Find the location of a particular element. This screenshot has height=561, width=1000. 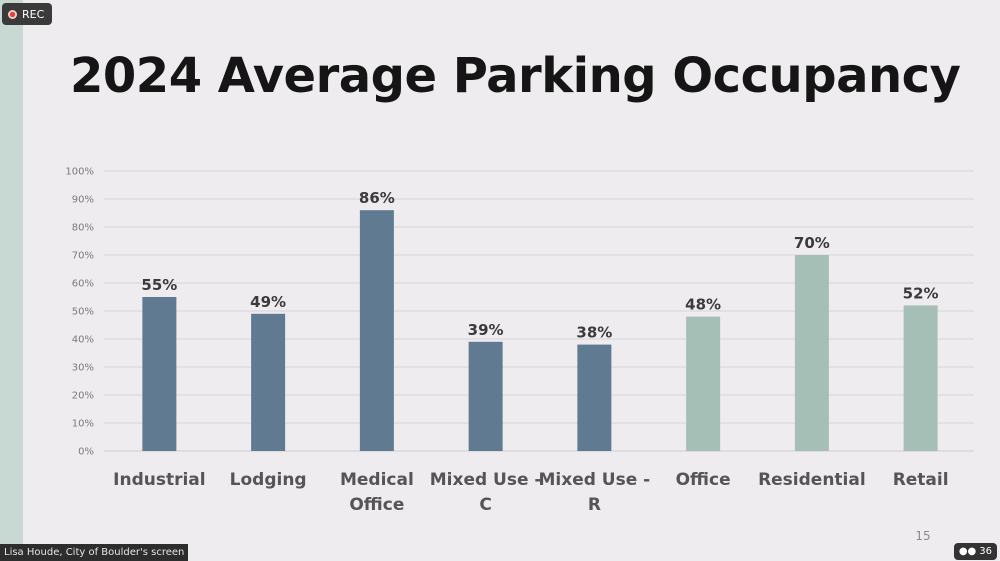

y-tick-label: 10% is located at coordinates (83, 424).